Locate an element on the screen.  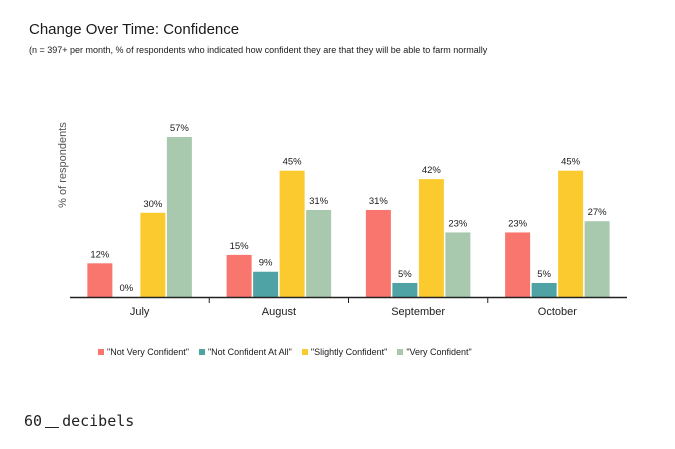
chart-title: Change Over Time: Confidence is located at coordinates (134, 29).